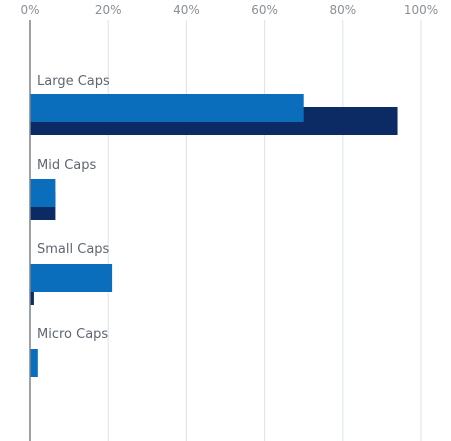 The height and width of the screenshot is (441, 451). Describe the element at coordinates (73, 208) in the screenshot. I see `category-labels: Large Caps Mid Caps Small Caps Micro Caps` at that location.